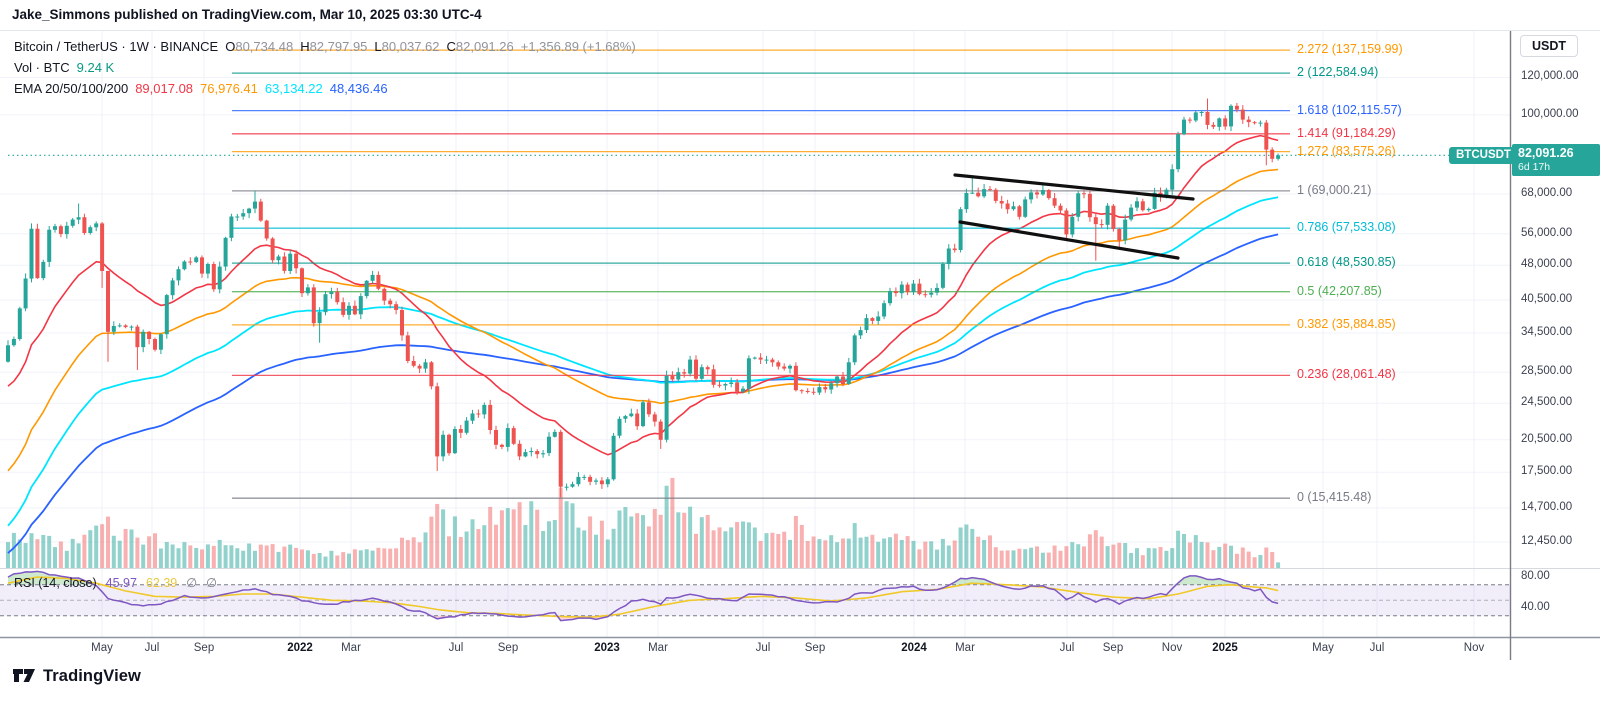  I want to click on price-tick-label: 20,500.00, so click(1547, 438).